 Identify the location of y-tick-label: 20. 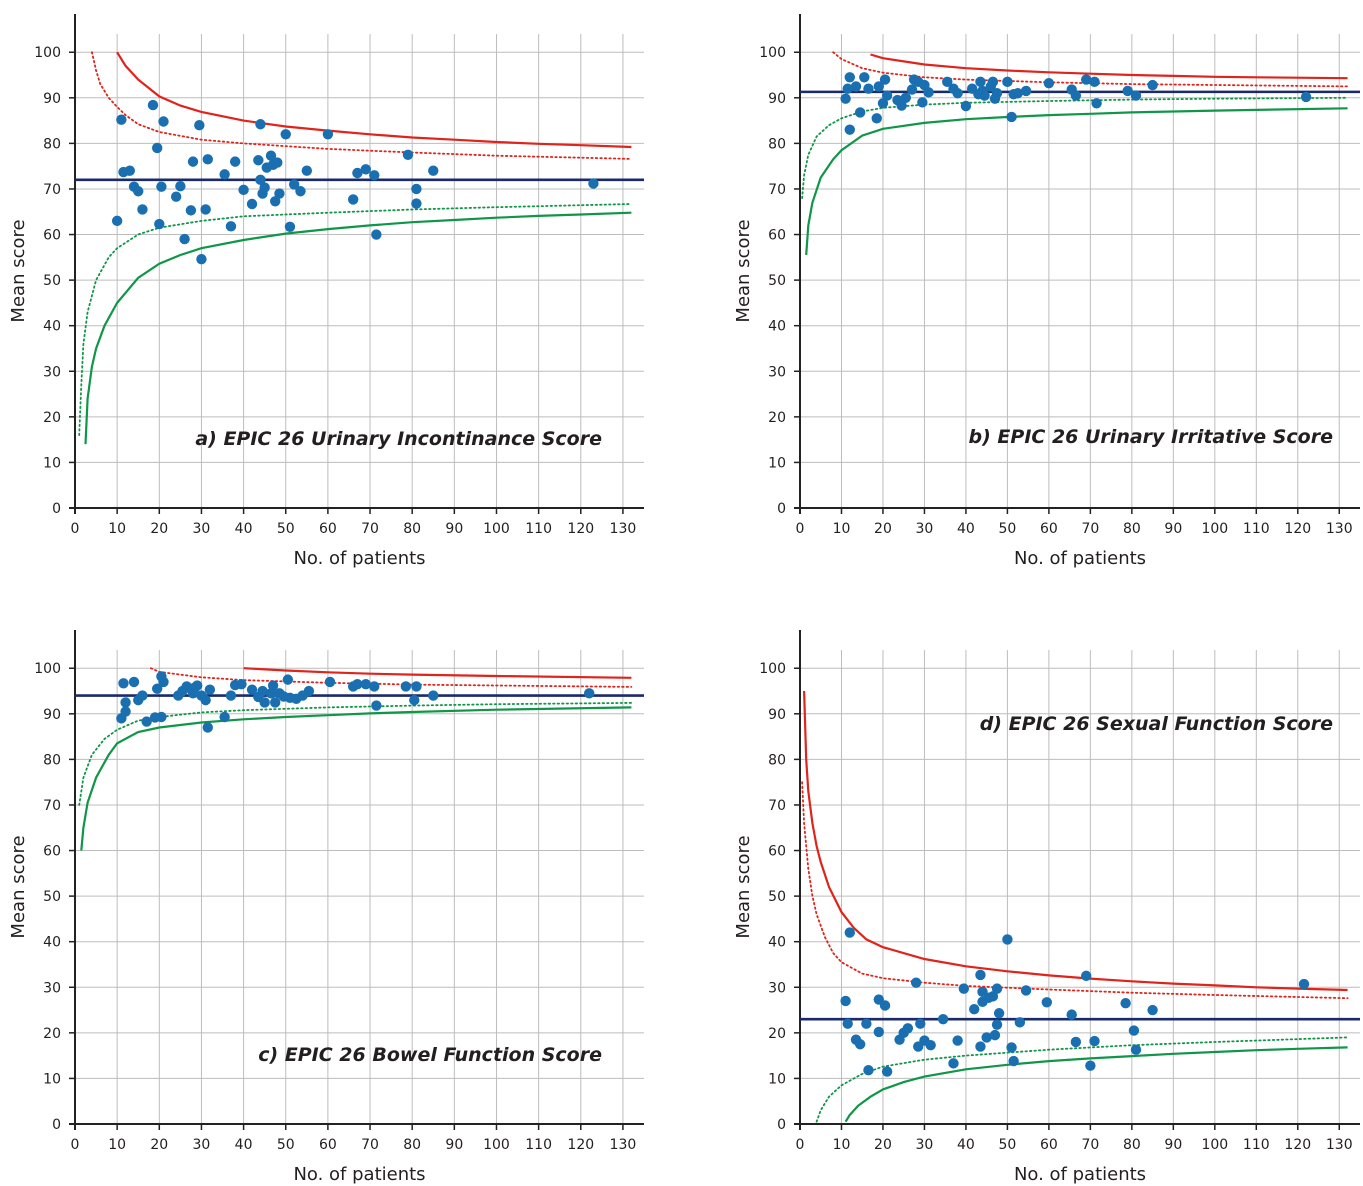
(777, 1034).